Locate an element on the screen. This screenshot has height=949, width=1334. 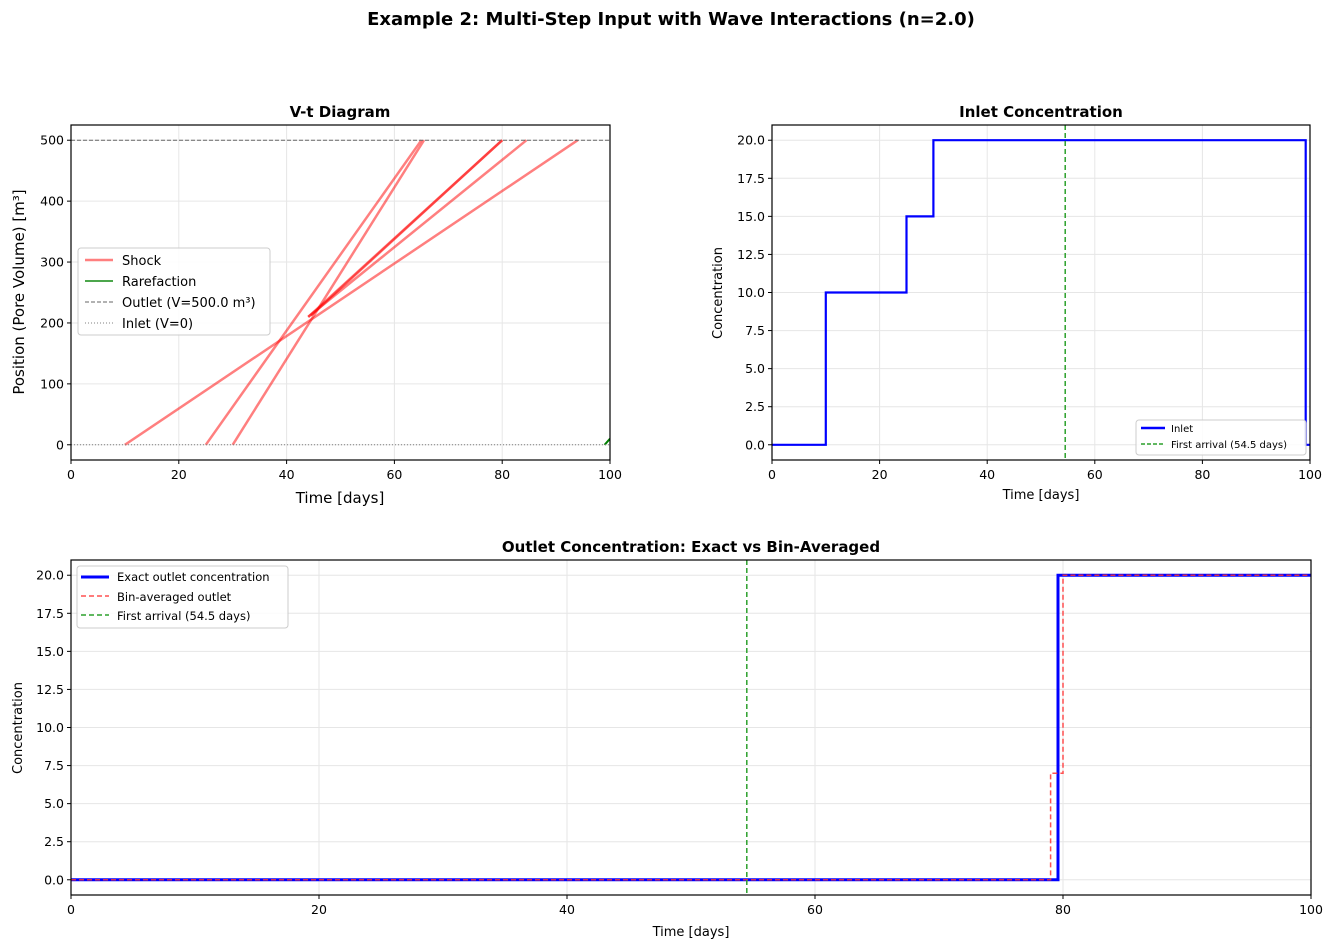
legend-inlet-series: Inlet is located at coordinates (1182, 429).